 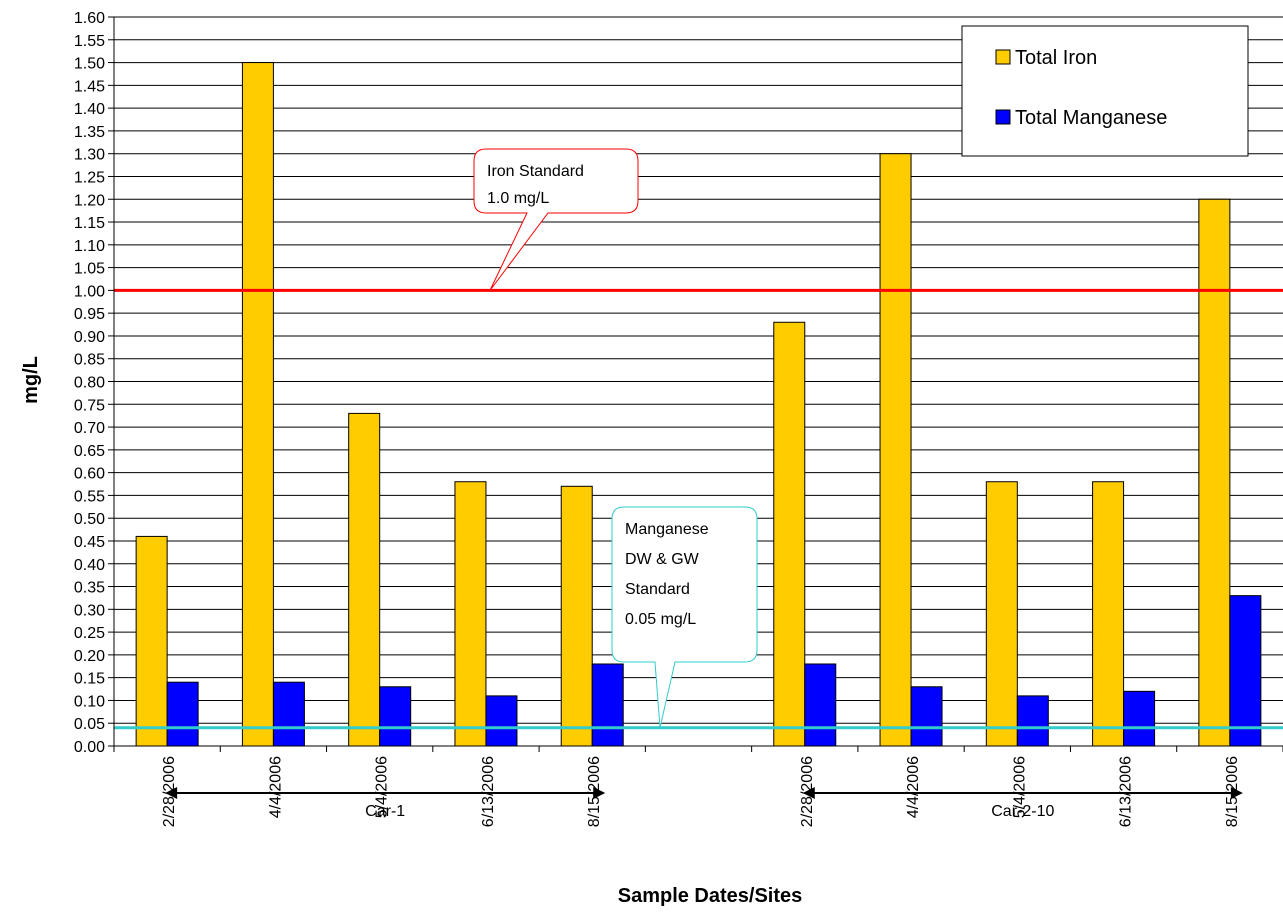 I want to click on car-2-10-bracket-arrow-right, so click(x=1236, y=793).